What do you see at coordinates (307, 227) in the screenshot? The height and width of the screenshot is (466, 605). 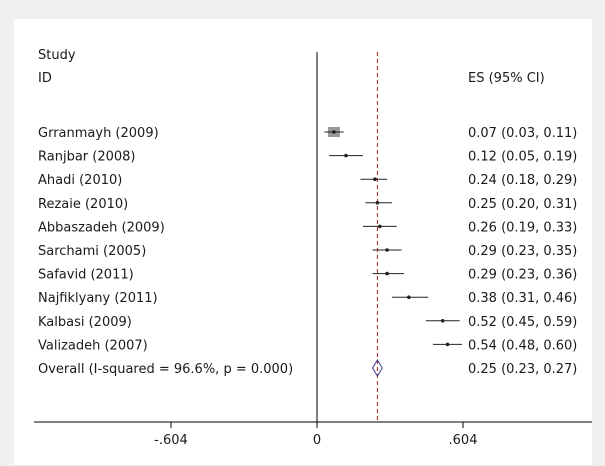 I see `study-row: Abbaszadeh (2009) 0.26 (0.19, 0.33)` at bounding box center [307, 227].